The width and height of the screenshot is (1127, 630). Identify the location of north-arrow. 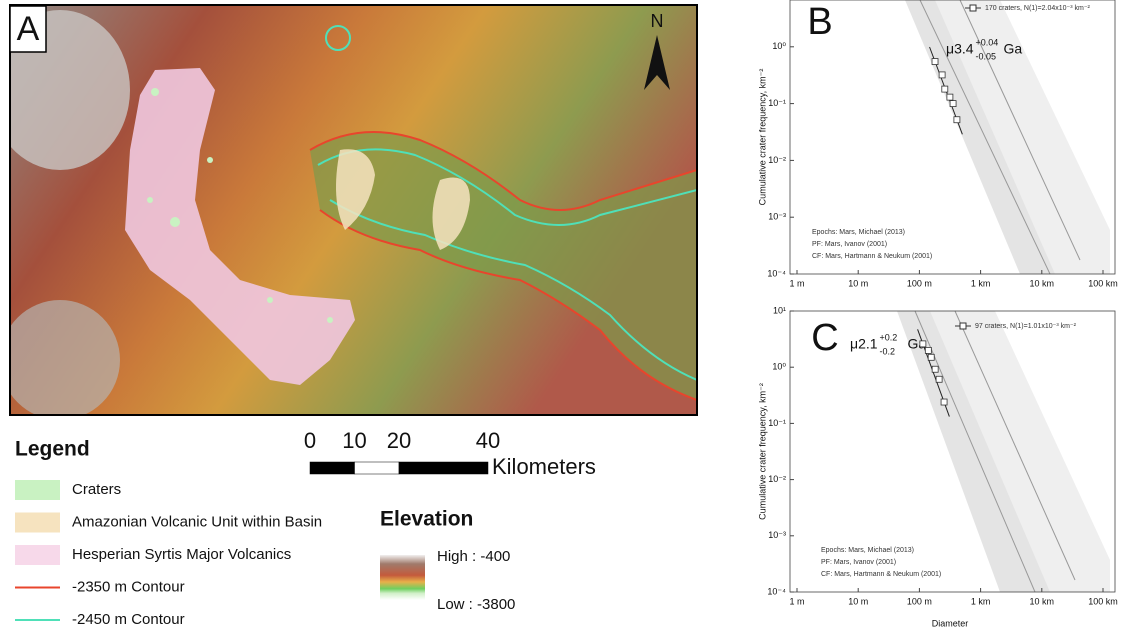
(657, 62).